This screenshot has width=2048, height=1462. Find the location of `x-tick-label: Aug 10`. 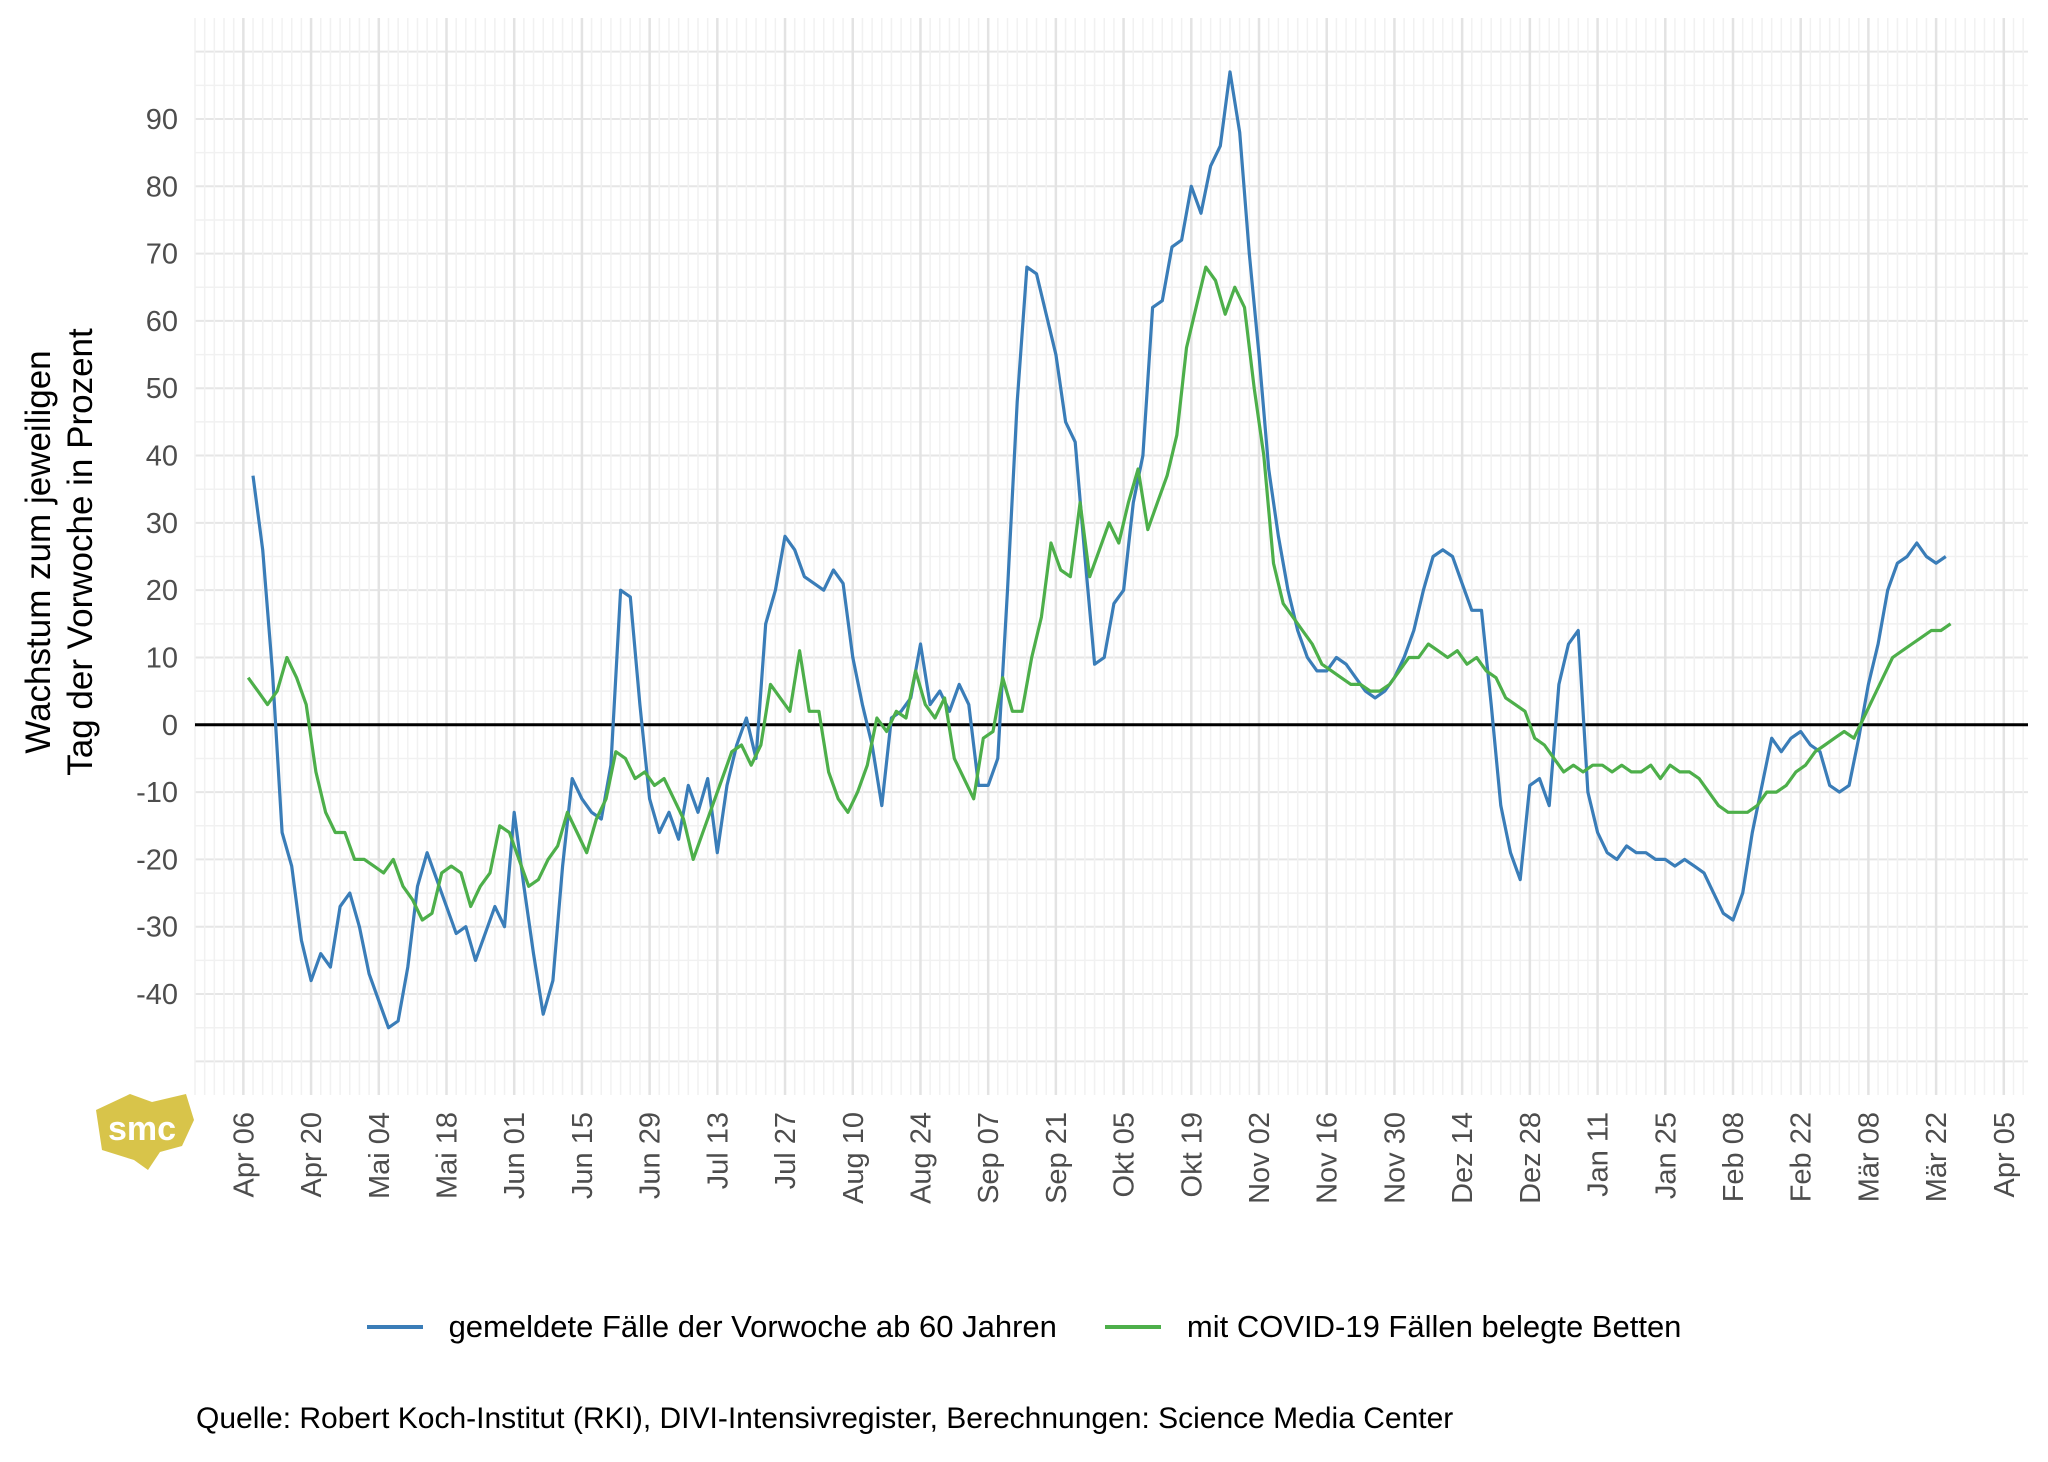

x-tick-label: Aug 10 is located at coordinates (854, 1158).